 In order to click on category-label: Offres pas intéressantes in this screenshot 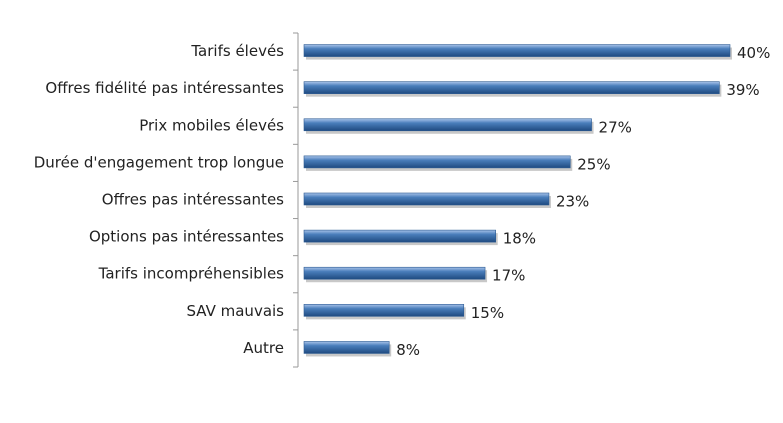, I will do `click(193, 200)`.